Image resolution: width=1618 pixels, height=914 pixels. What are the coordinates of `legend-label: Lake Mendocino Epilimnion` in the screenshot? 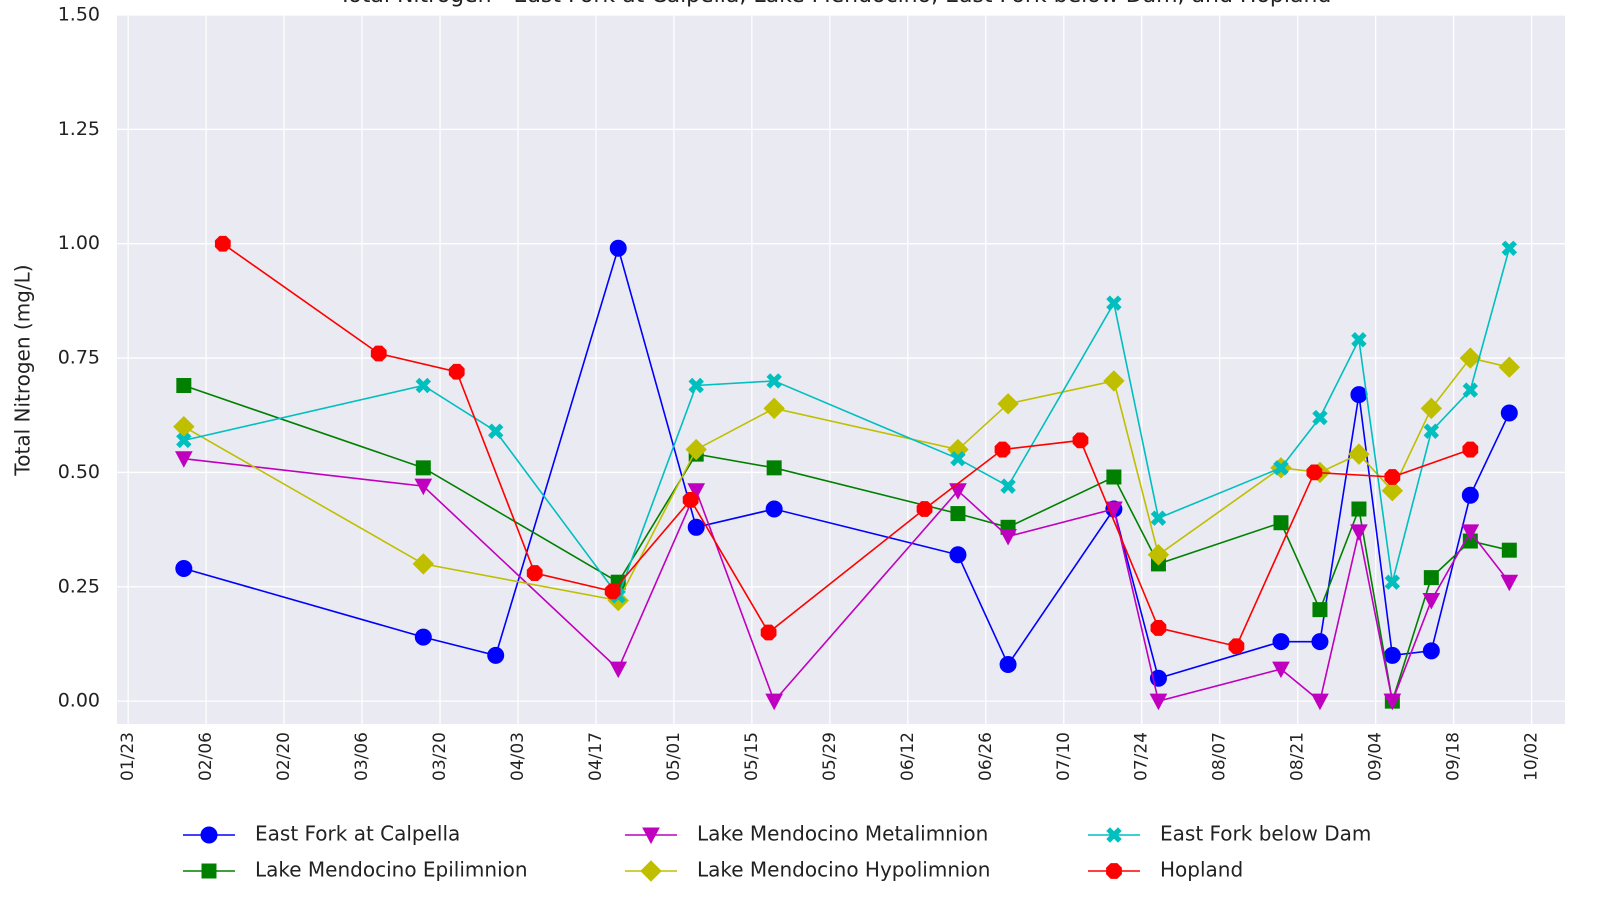 It's located at (391, 870).